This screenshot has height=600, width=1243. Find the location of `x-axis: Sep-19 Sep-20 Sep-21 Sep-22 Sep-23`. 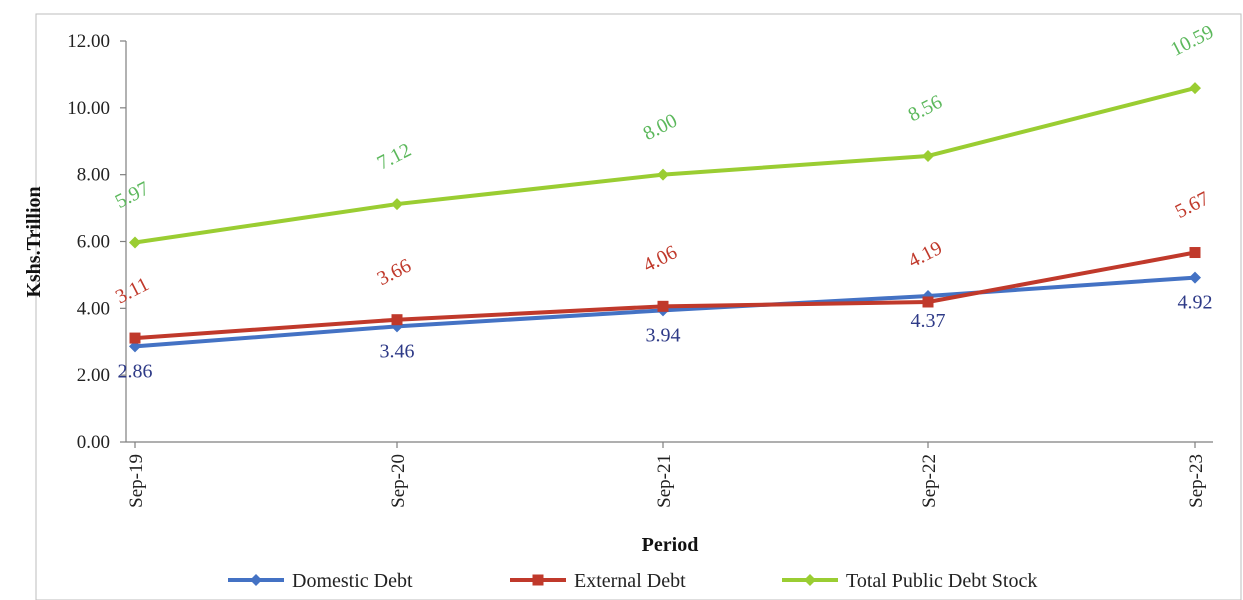

x-axis: Sep-19 Sep-20 Sep-21 Sep-22 Sep-23 is located at coordinates (669, 474).